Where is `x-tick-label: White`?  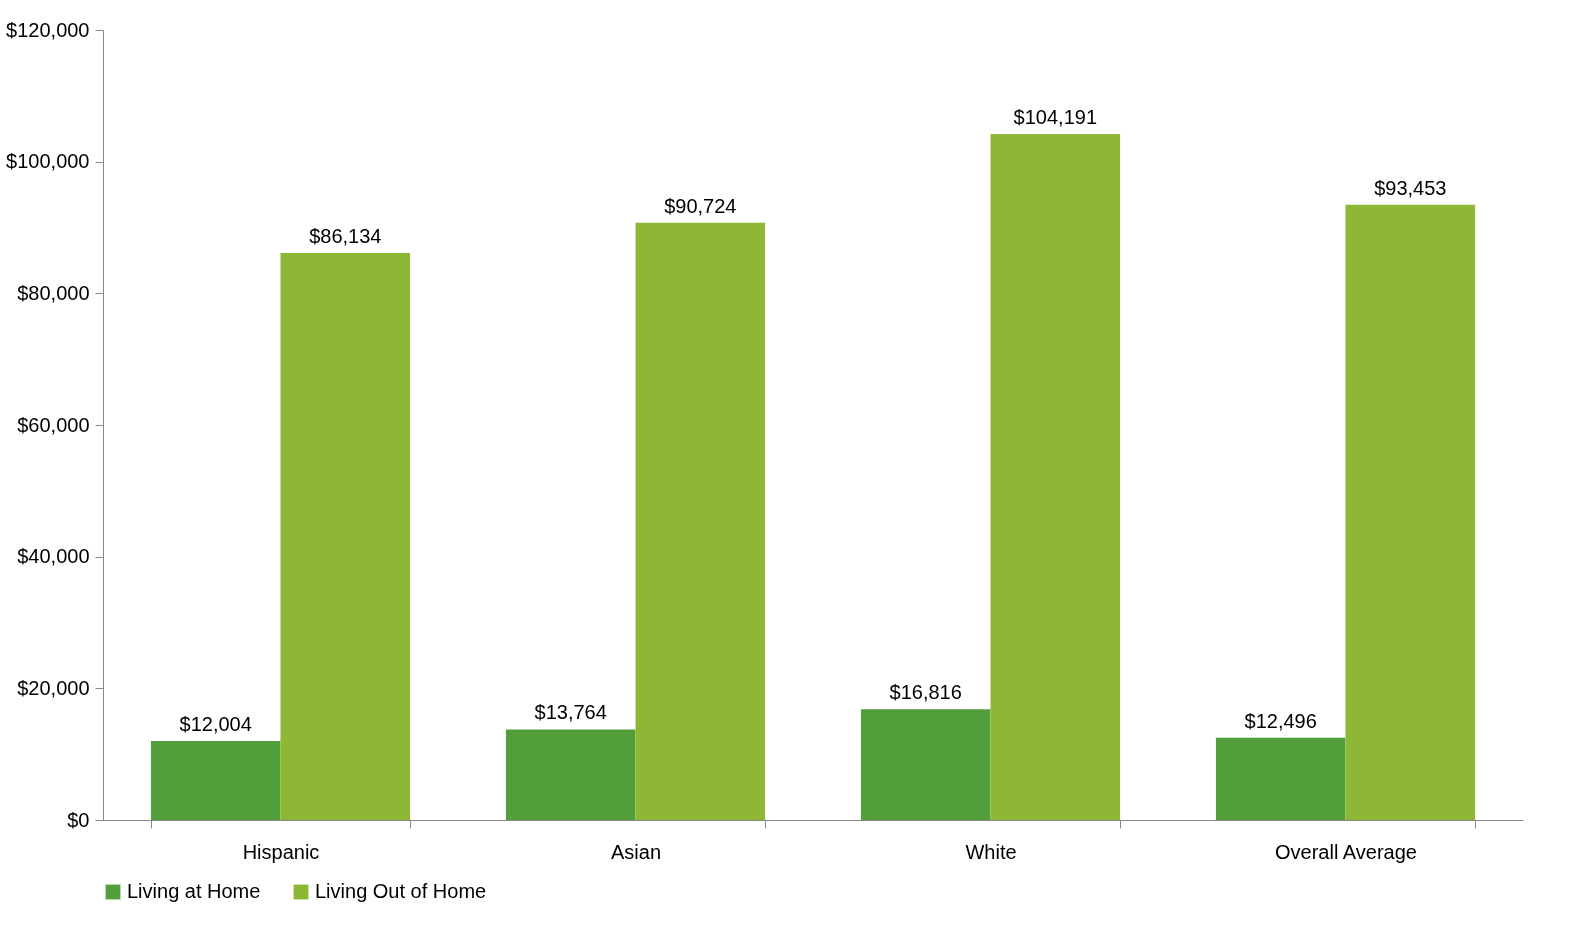 x-tick-label: White is located at coordinates (991, 851).